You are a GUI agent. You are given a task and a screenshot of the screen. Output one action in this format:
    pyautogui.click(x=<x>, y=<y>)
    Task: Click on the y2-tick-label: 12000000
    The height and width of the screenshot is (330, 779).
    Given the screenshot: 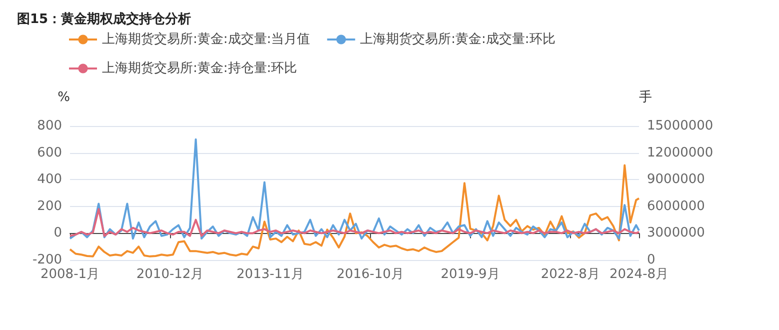 What is the action you would take?
    pyautogui.click(x=680, y=152)
    